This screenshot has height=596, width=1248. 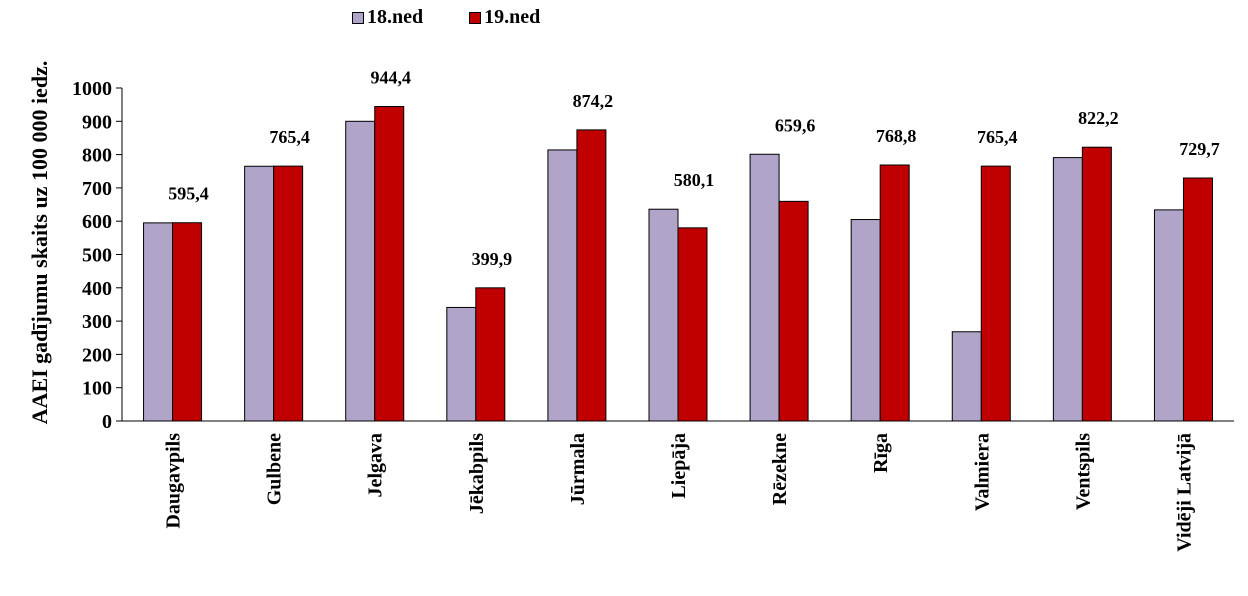 I want to click on y-tick-label: 100, so click(x=97, y=389).